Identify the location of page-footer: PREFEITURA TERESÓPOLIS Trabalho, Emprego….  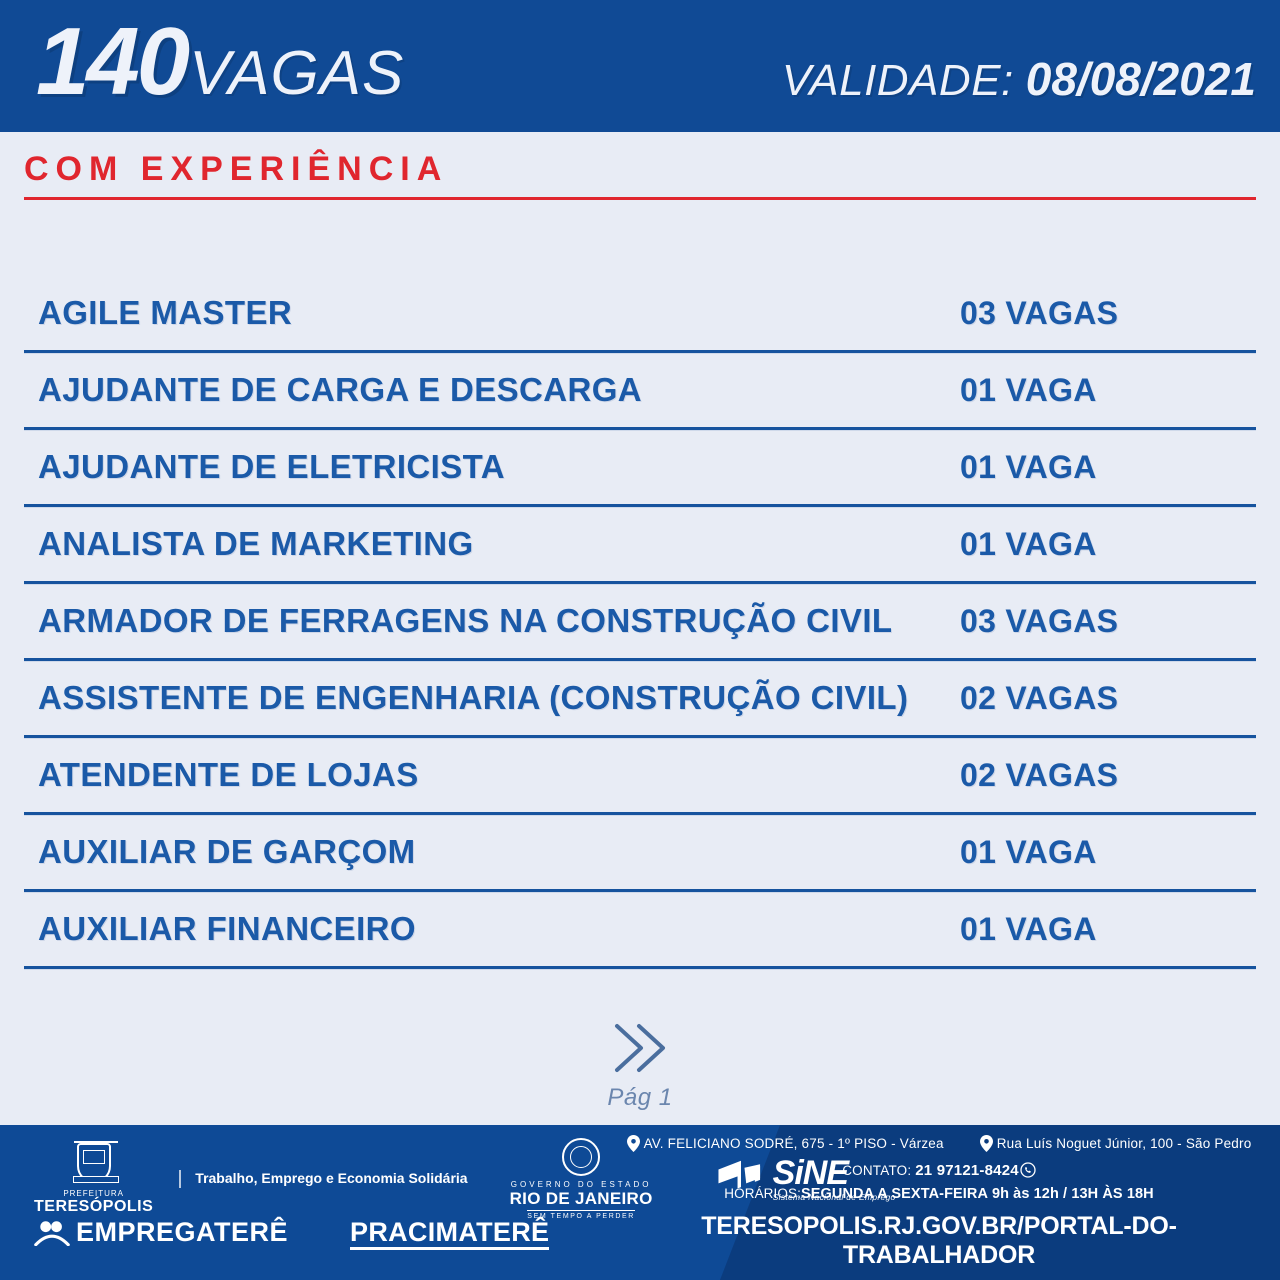
(640, 1202).